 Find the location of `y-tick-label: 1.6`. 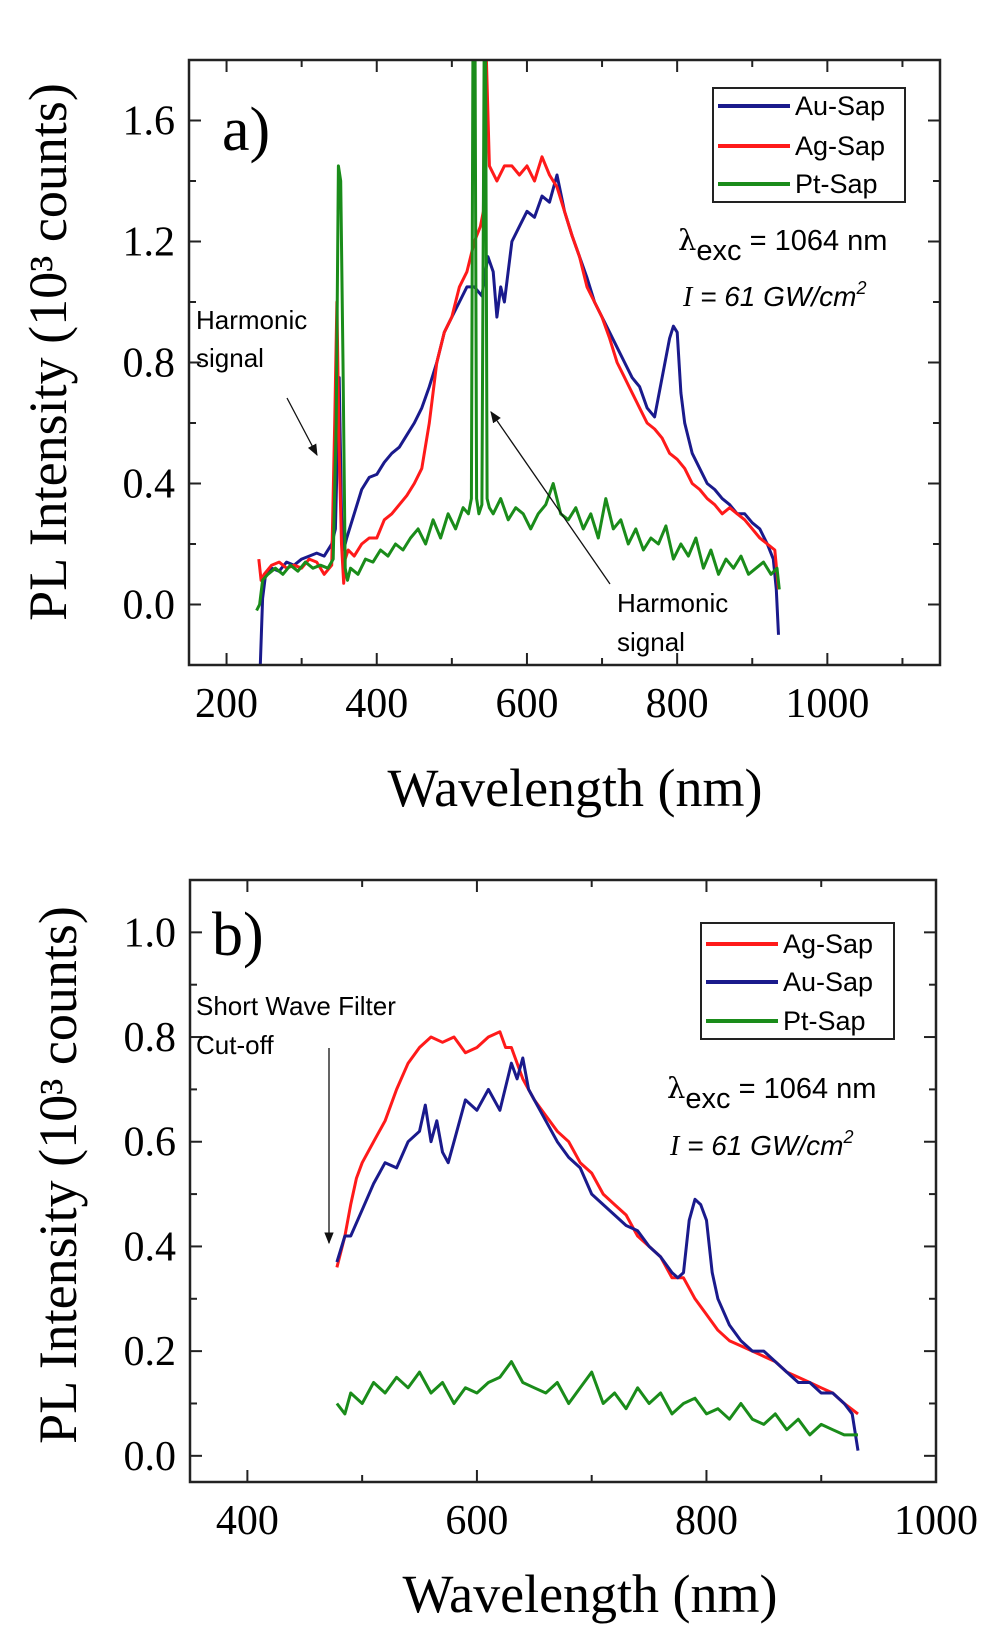

y-tick-label: 1.6 is located at coordinates (149, 122).